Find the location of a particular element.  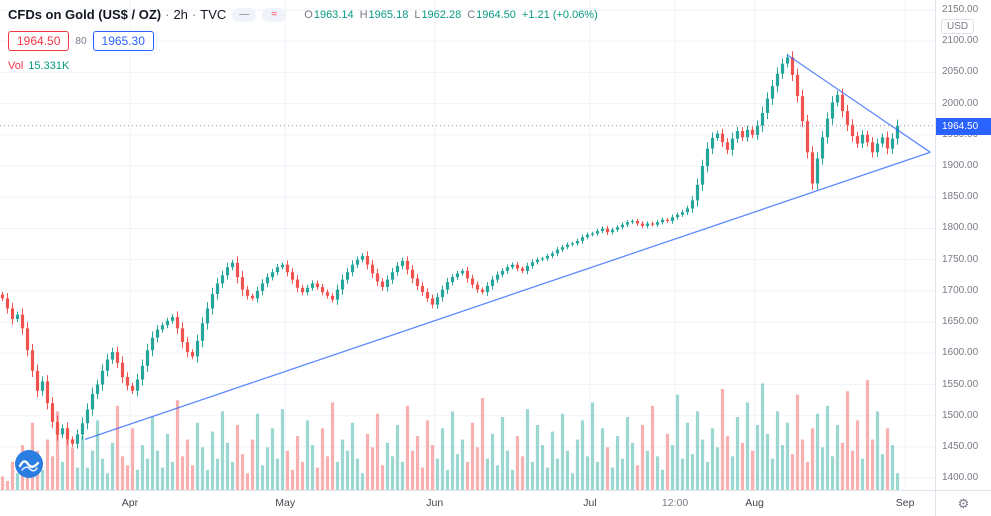

high-label: H is located at coordinates (363, 14).